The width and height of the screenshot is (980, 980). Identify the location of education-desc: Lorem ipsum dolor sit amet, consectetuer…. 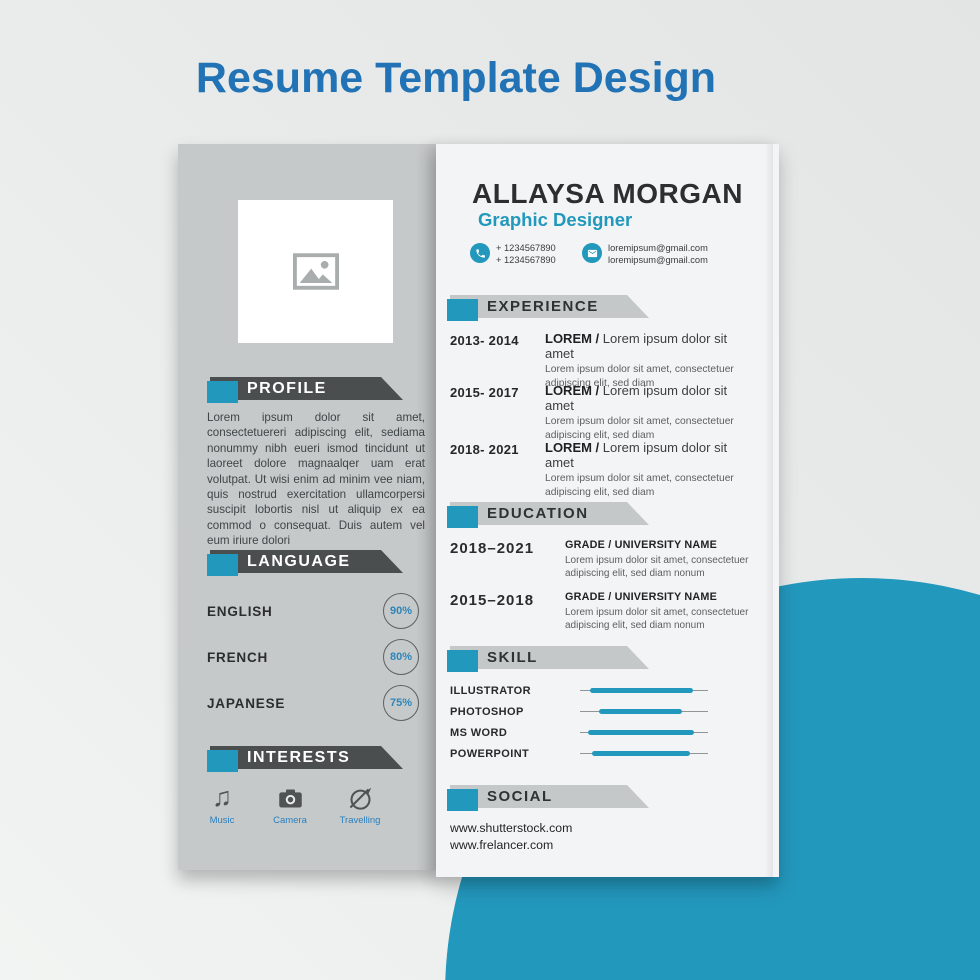
(657, 567).